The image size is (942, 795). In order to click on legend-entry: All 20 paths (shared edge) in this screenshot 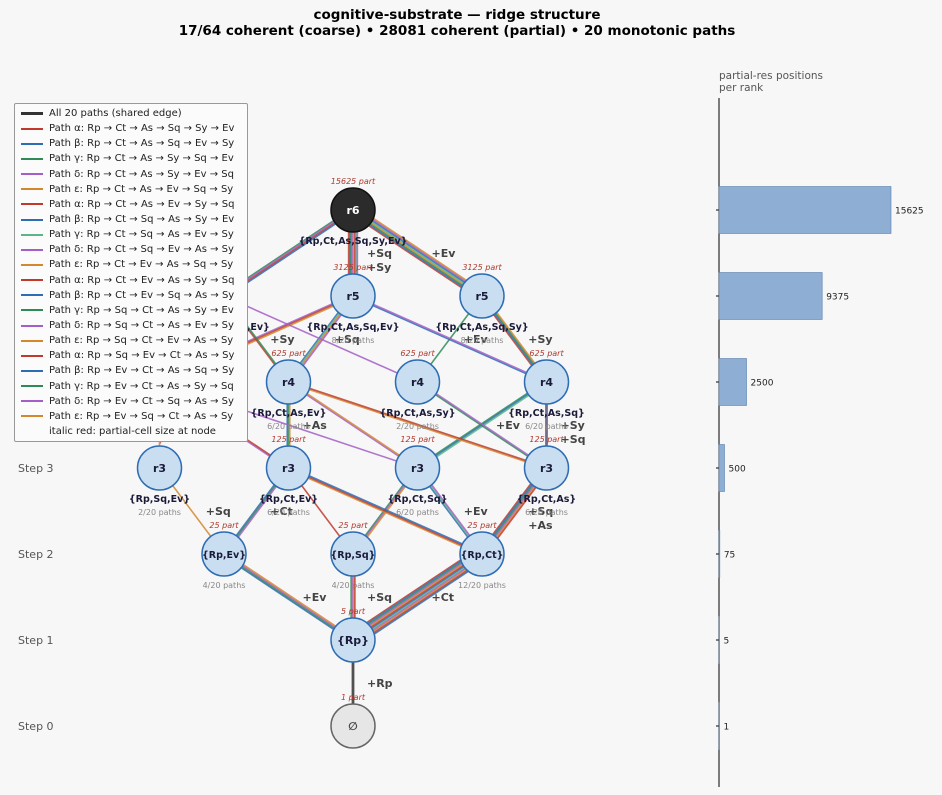, I will do `click(131, 113)`.